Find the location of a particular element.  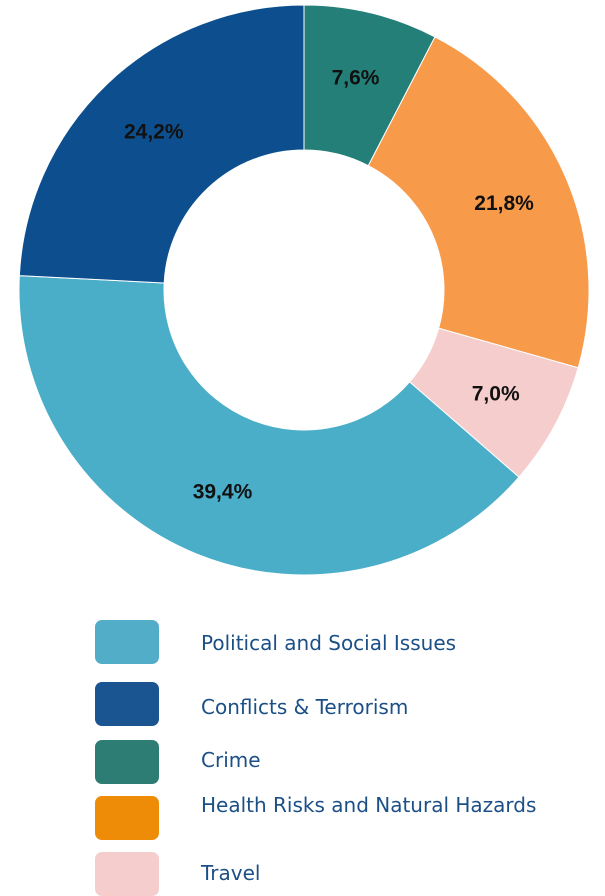

slice-label-conflicts-terrorism: 24,2% is located at coordinates (154, 132).